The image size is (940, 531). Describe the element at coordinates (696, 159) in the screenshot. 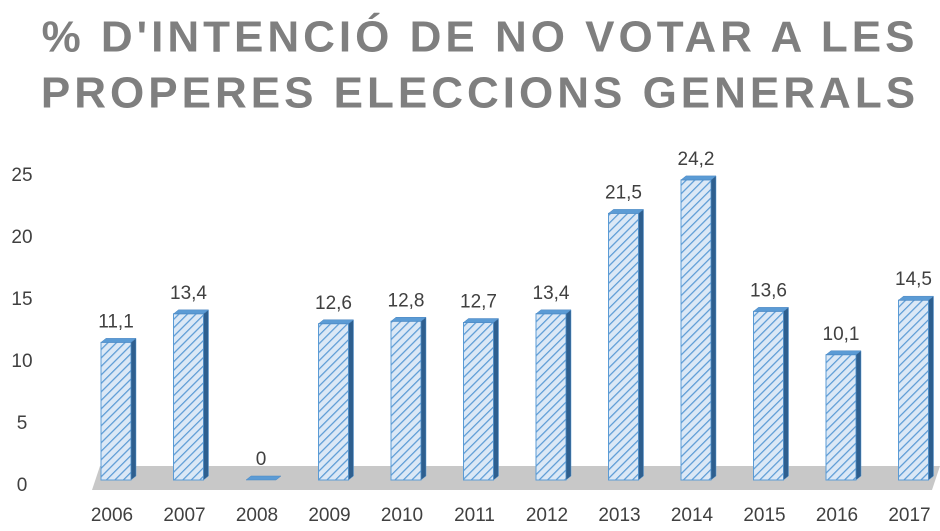

I see `data-label: 24,2` at that location.